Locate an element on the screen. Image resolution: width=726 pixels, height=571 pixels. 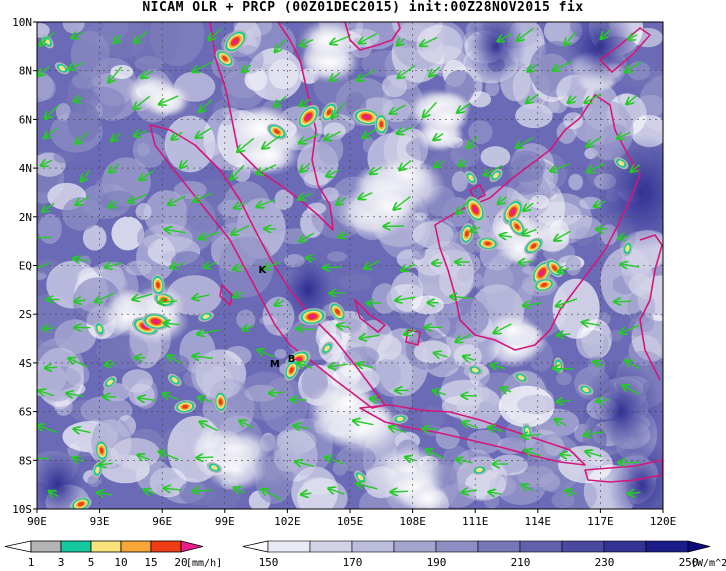
coast-vietnam is located at coordinates (372, 36).